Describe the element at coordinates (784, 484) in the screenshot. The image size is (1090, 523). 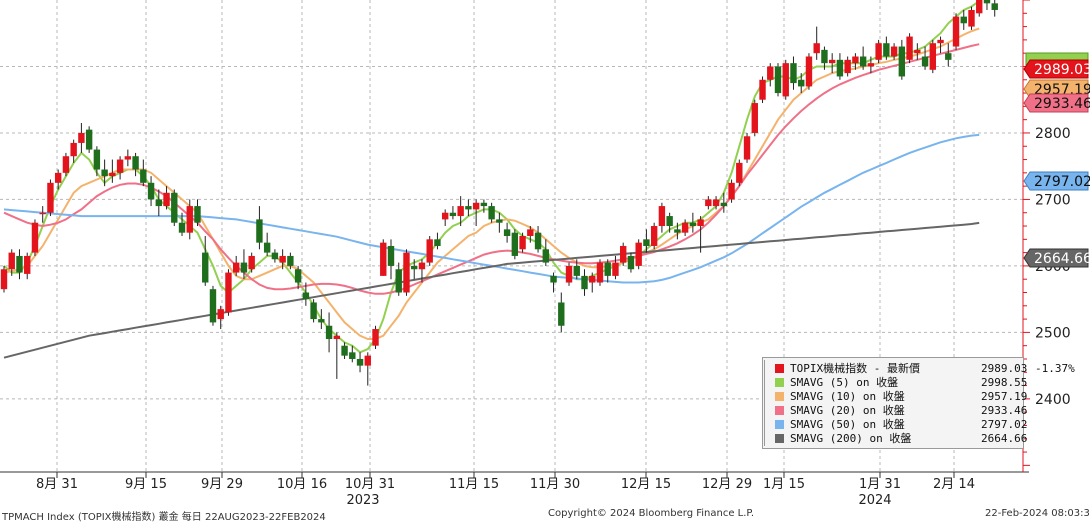
I see `x-tick-label: 1月 15` at that location.